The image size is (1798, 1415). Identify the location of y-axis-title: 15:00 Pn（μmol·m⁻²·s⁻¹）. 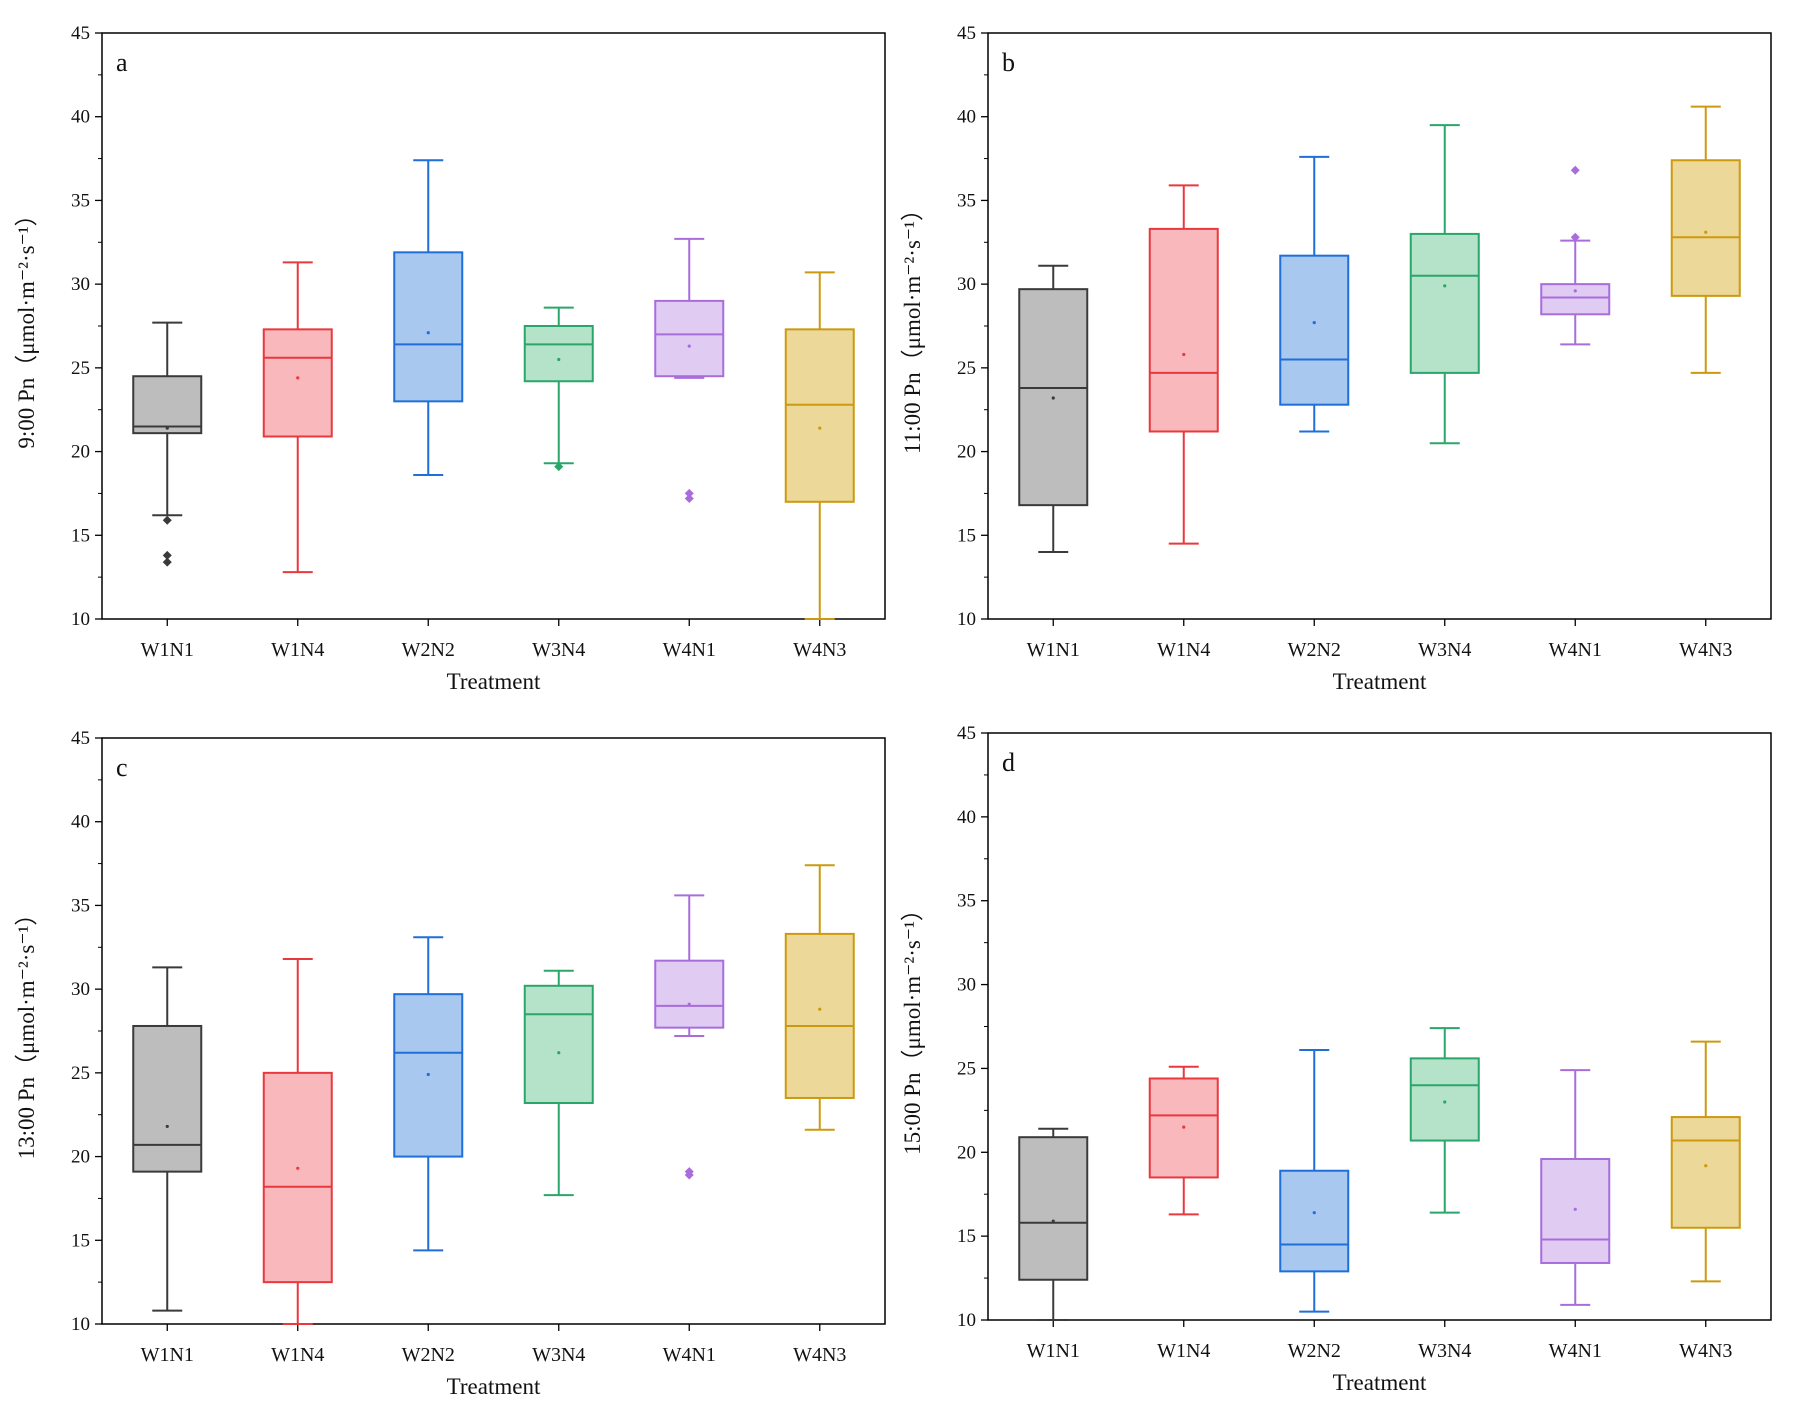
(912, 1026).